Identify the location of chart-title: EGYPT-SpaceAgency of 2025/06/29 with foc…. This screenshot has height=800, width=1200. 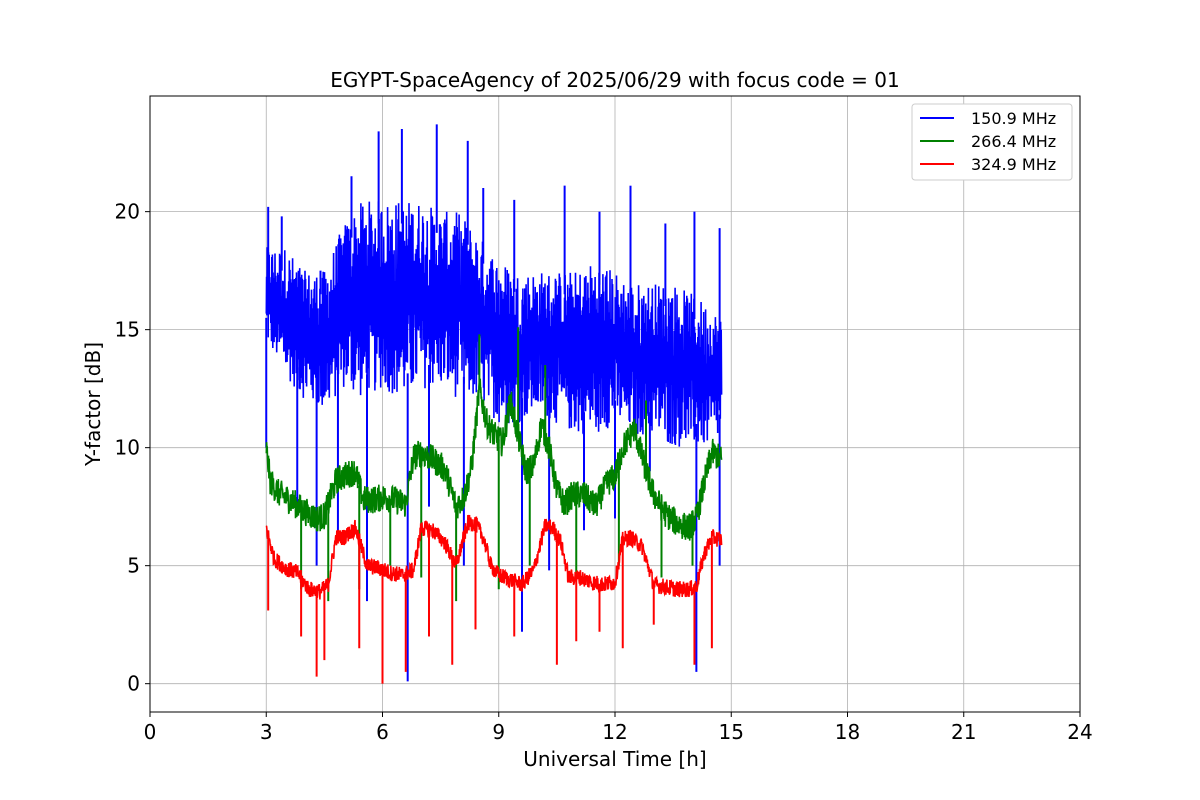
(614, 80).